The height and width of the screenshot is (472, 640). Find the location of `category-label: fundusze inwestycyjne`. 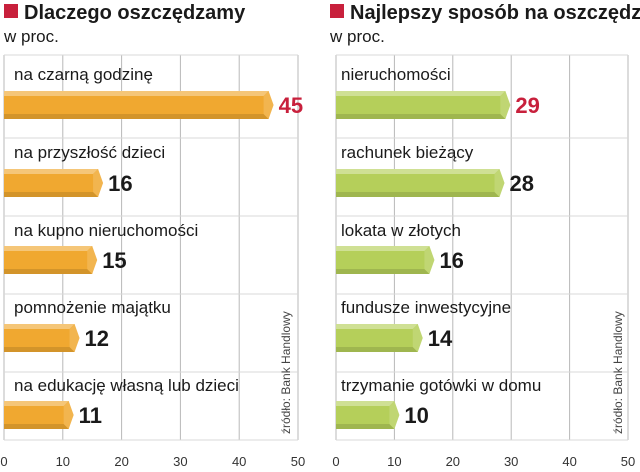

category-label: fundusze inwestycyjne is located at coordinates (426, 307).